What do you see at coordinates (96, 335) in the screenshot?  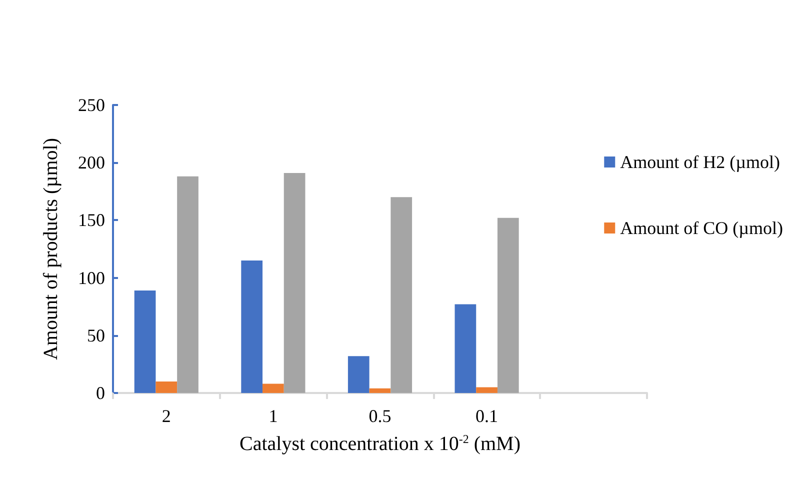 I see `y-tick-label: 50` at bounding box center [96, 335].